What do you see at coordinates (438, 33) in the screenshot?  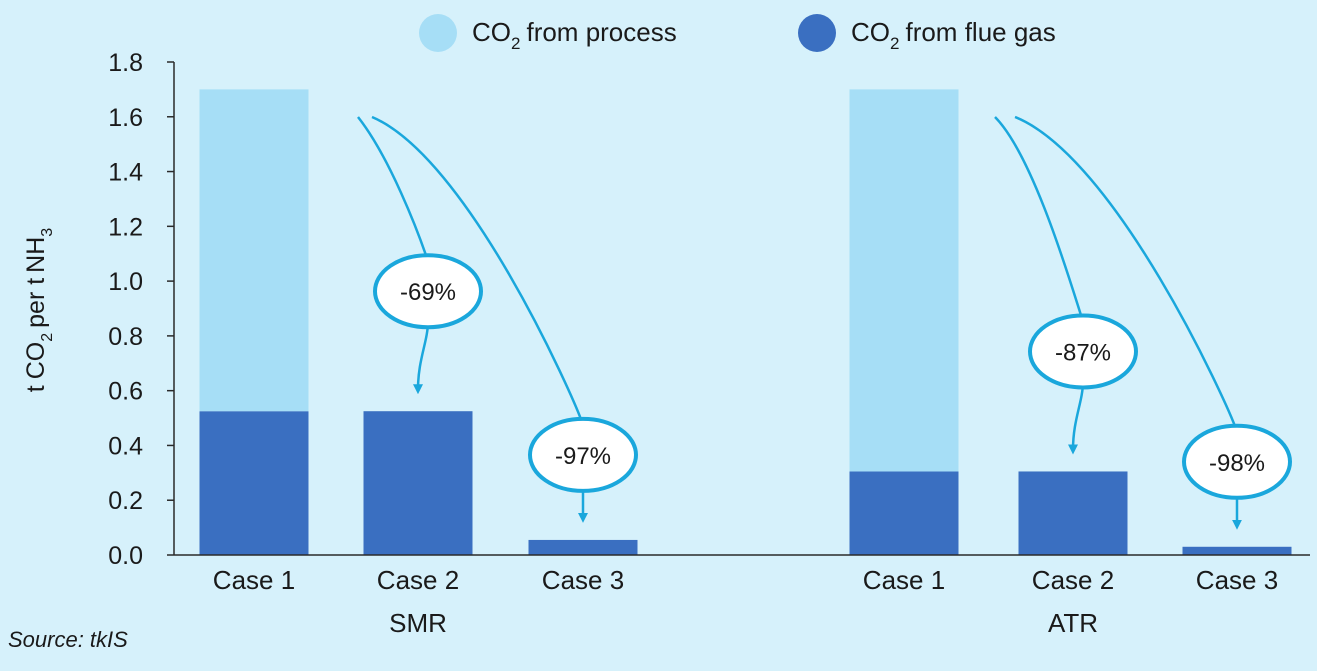 I see `legend-swatch-process` at bounding box center [438, 33].